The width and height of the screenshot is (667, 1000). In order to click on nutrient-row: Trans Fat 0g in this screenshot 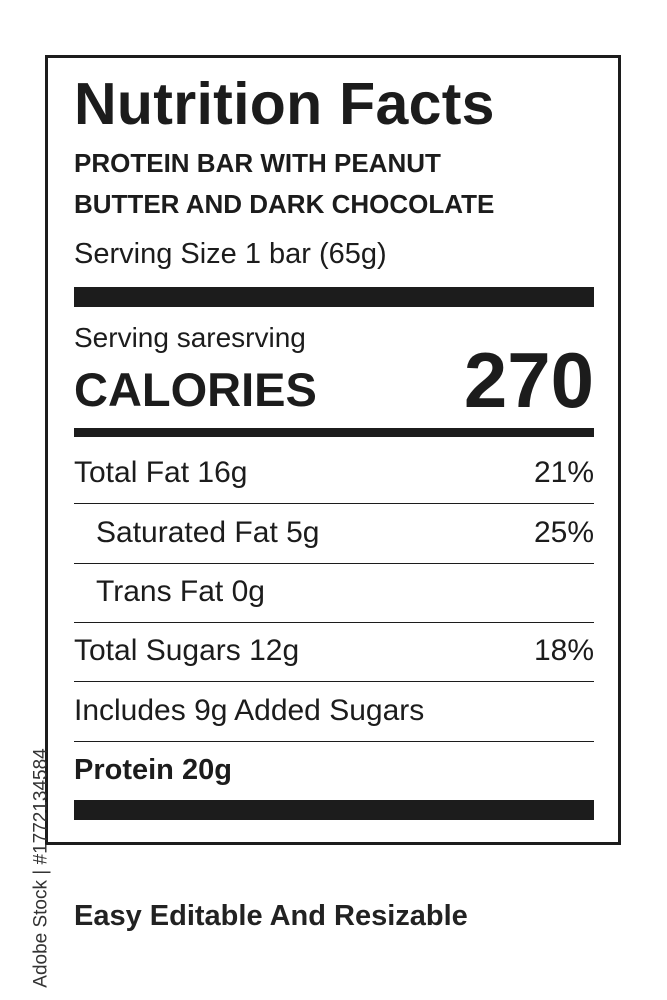, I will do `click(334, 593)`.